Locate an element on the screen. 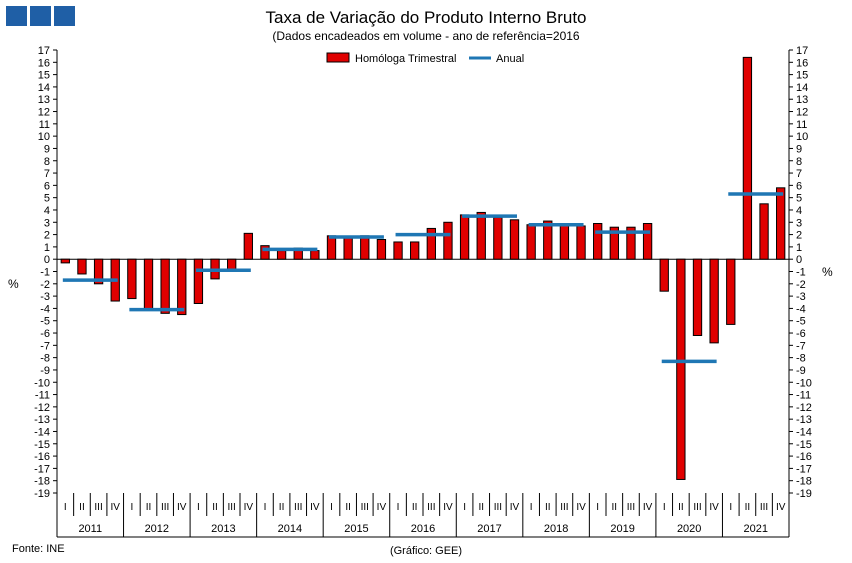  credit-note: (Gráfico: GEE) is located at coordinates (426, 551).